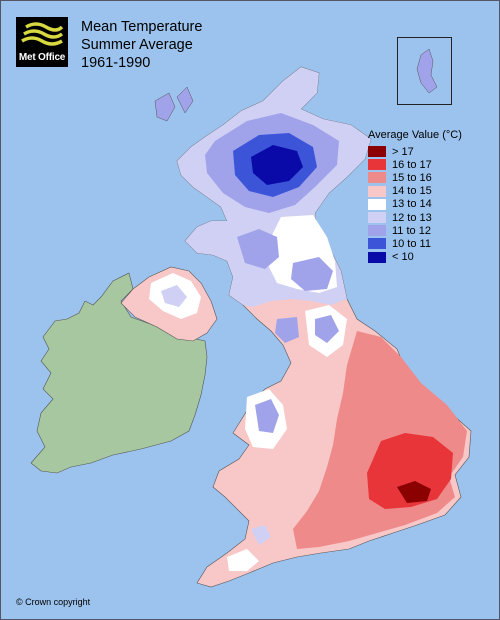 This screenshot has width=500, height=620. What do you see at coordinates (142, 27) in the screenshot?
I see `title-line-1: Mean Temperature` at bounding box center [142, 27].